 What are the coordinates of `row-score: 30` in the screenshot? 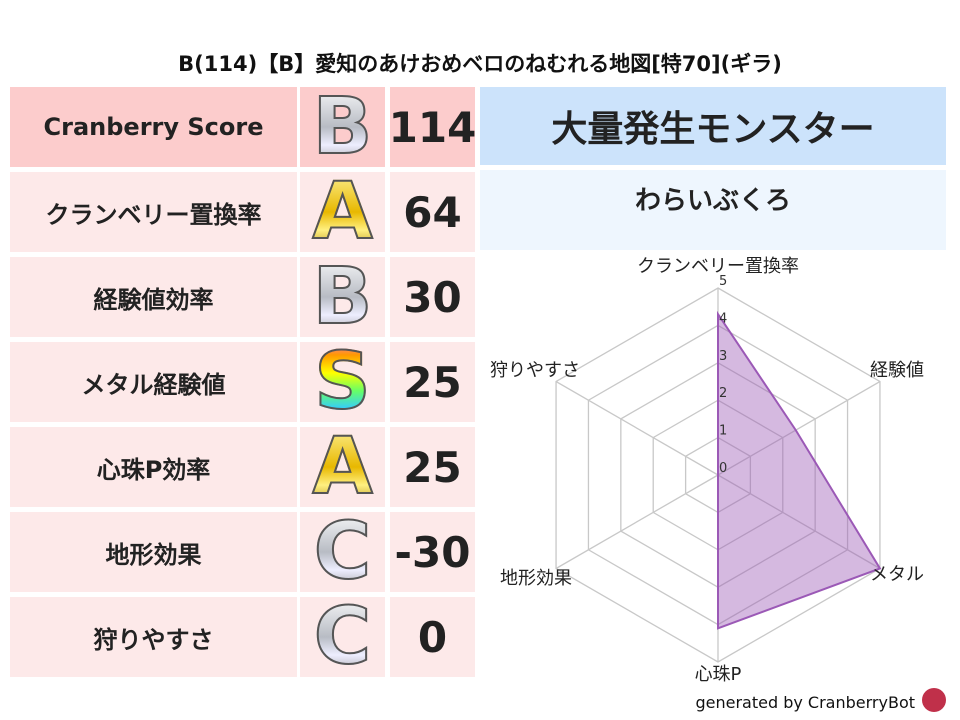 It's located at (432, 297).